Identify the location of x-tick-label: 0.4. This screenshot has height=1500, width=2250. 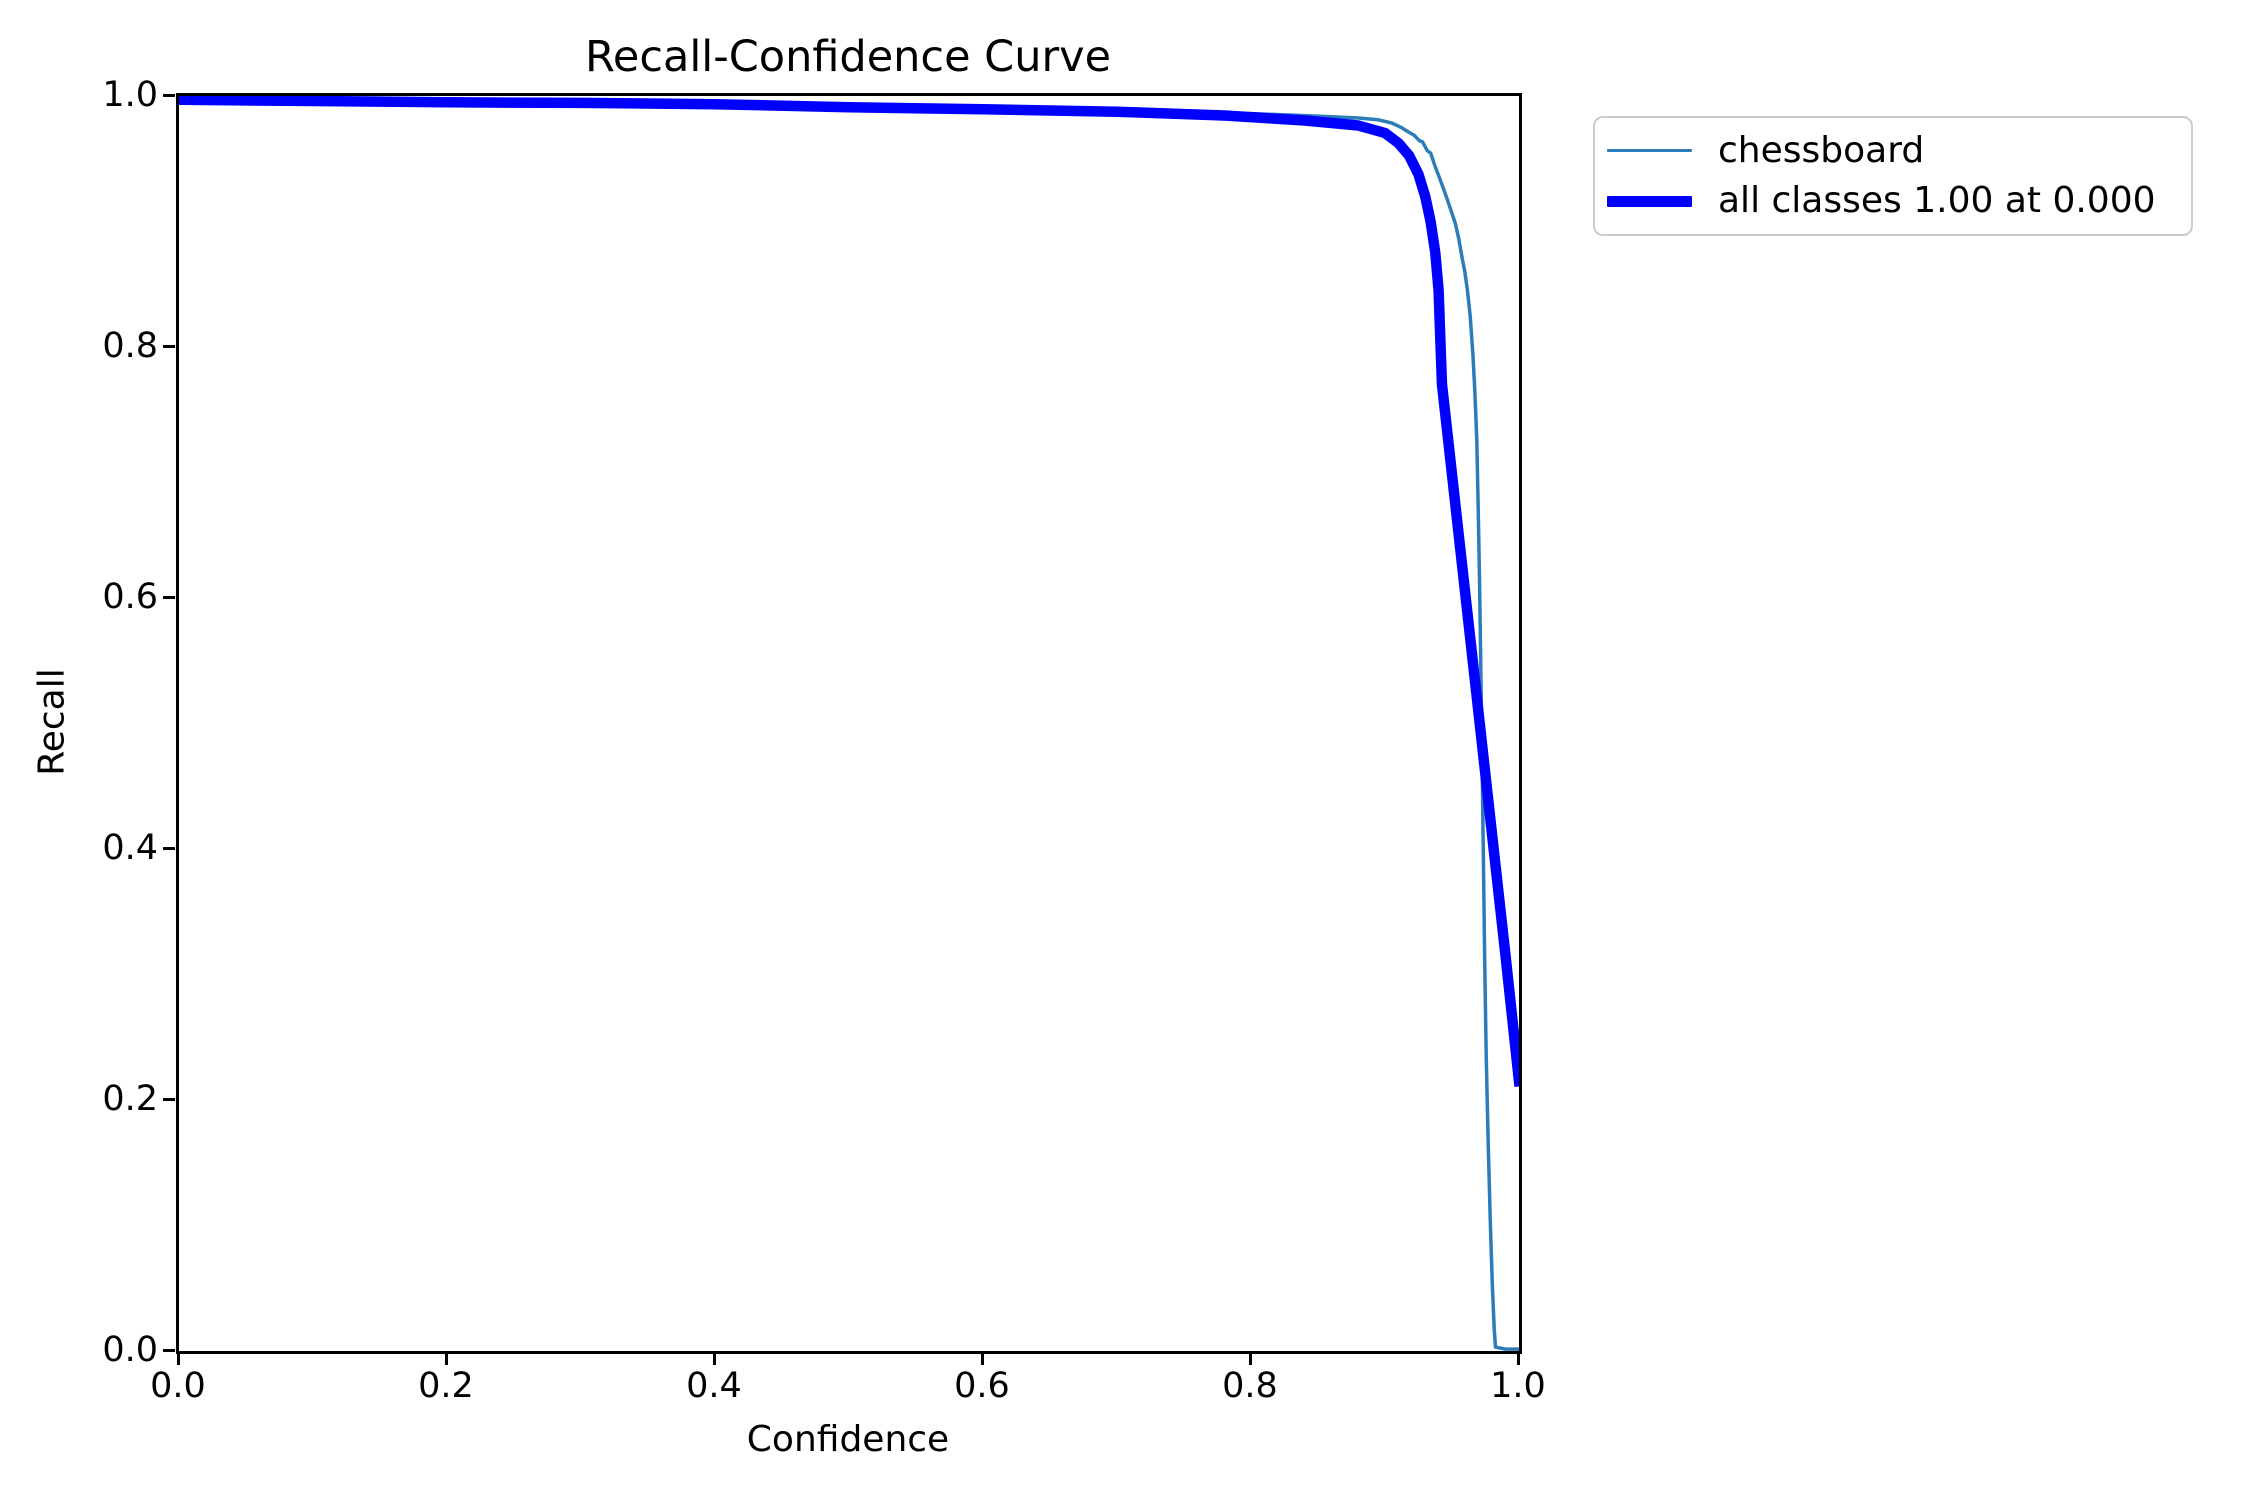
(714, 1386).